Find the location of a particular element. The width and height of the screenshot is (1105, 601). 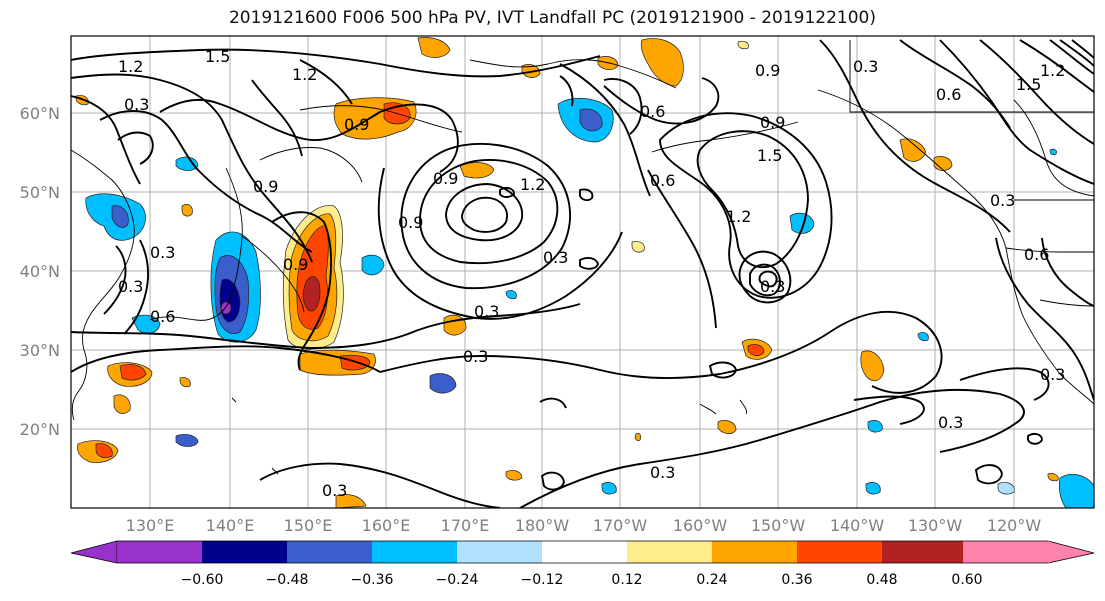

lon-label: 150°E is located at coordinates (308, 525).